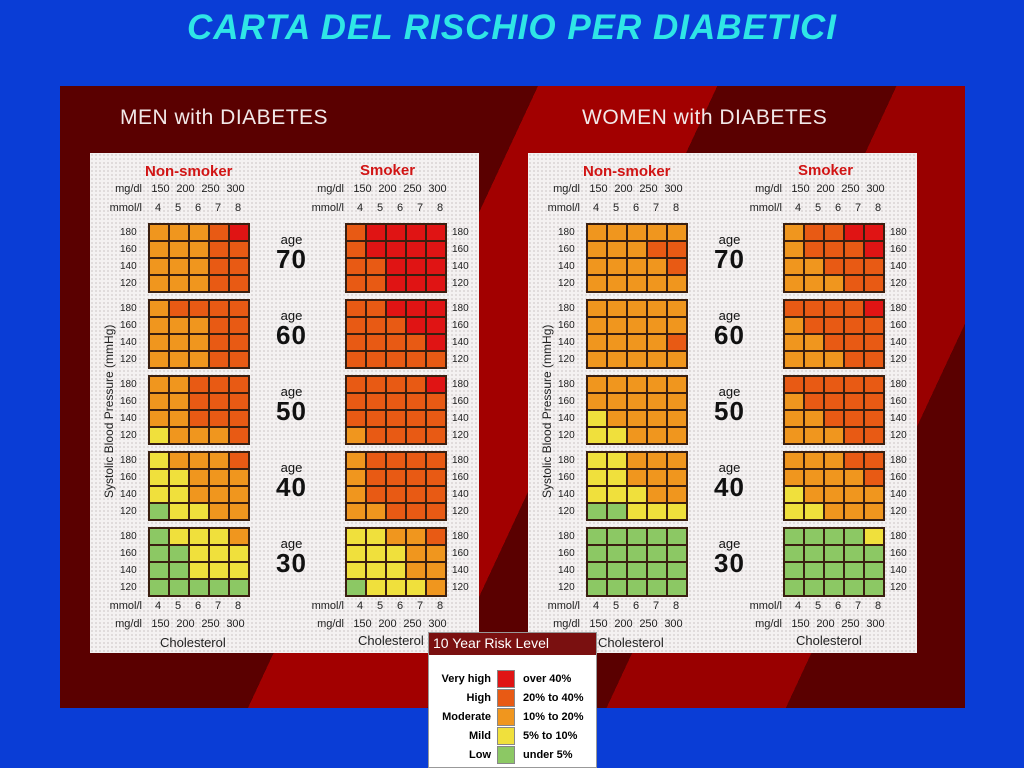  I want to click on men-right-mmol-top-tick: 6, so click(400, 208).